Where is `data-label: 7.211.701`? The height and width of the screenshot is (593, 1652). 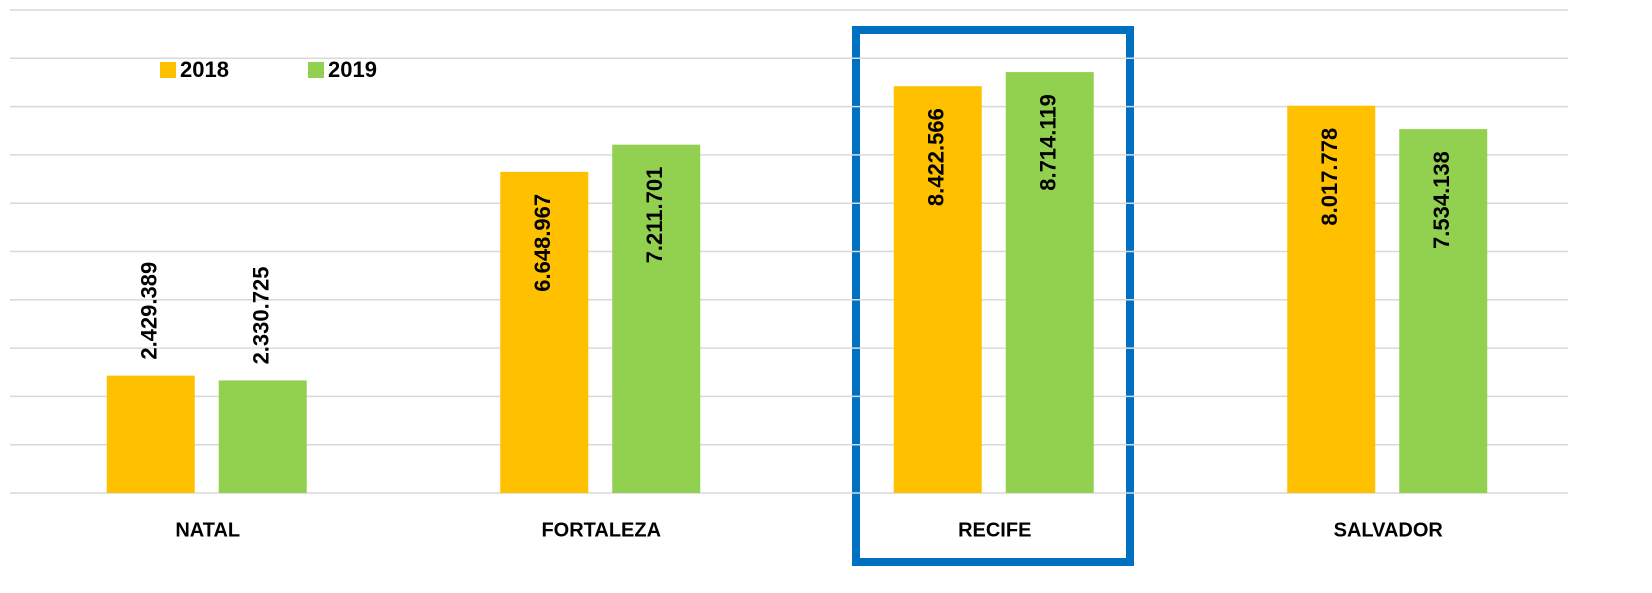
data-label: 7.211.701 is located at coordinates (654, 215).